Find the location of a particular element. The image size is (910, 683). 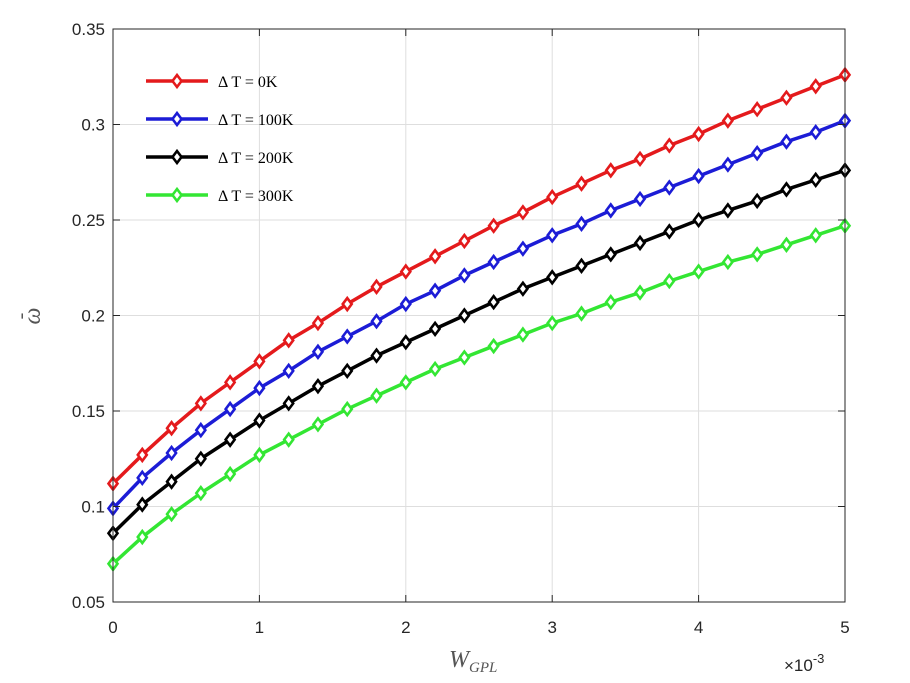

x-axis-multiplier: ×10⁻³ is located at coordinates (804, 663).